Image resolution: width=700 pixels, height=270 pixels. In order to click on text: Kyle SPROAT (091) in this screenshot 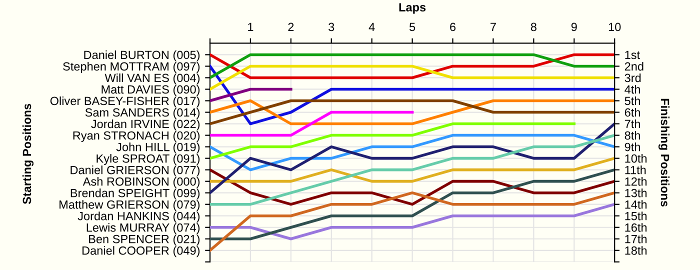, I will do `click(148, 160)`.